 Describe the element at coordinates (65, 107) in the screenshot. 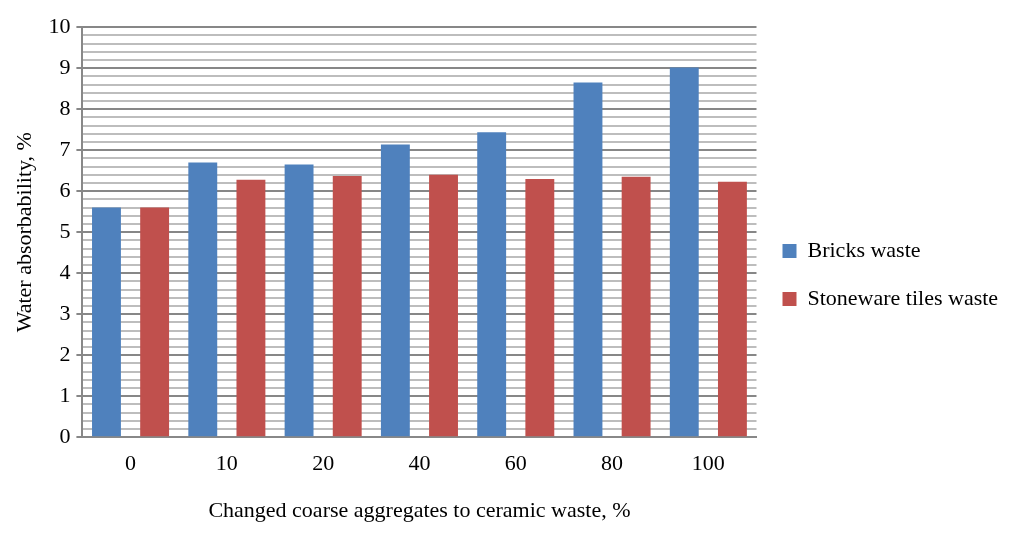

I see `y-tick-label: 8` at that location.